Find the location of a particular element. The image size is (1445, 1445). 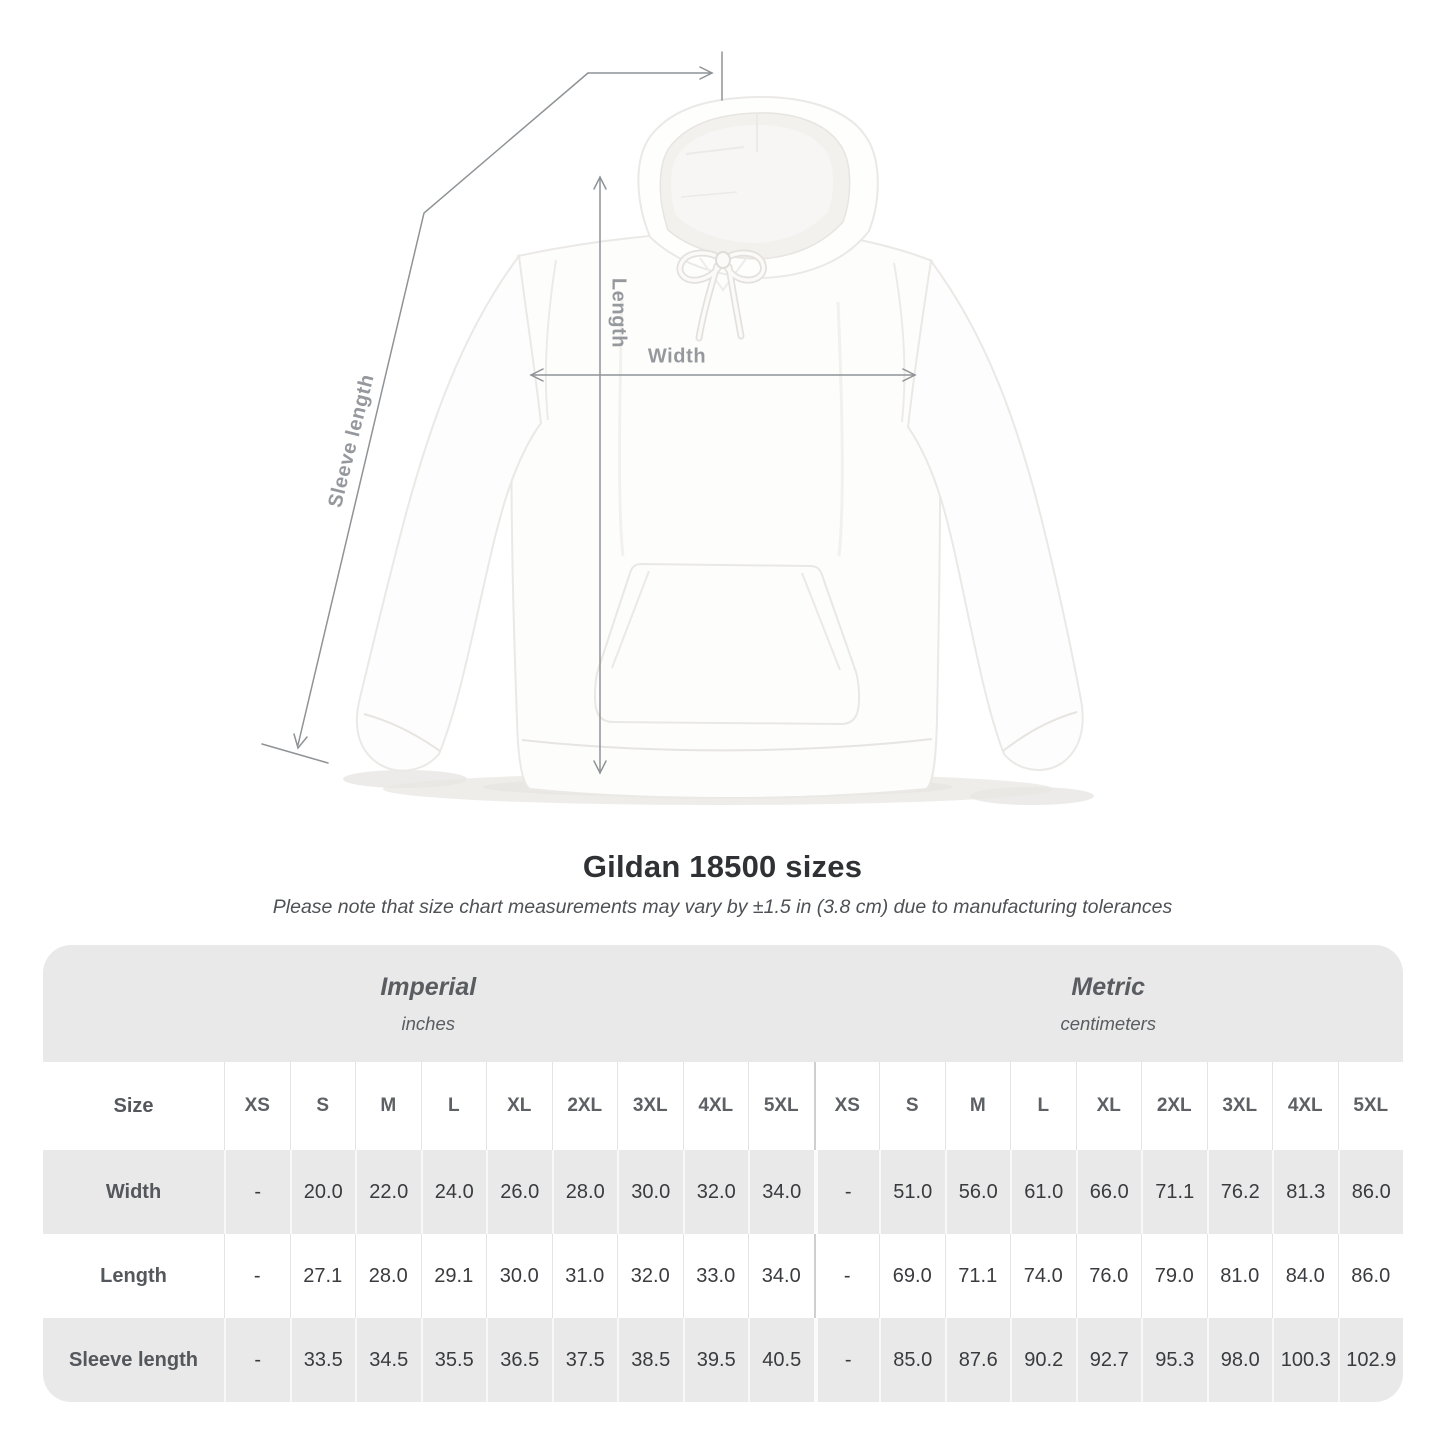

metric-size-header-2xl: 2XL is located at coordinates (1174, 1106).